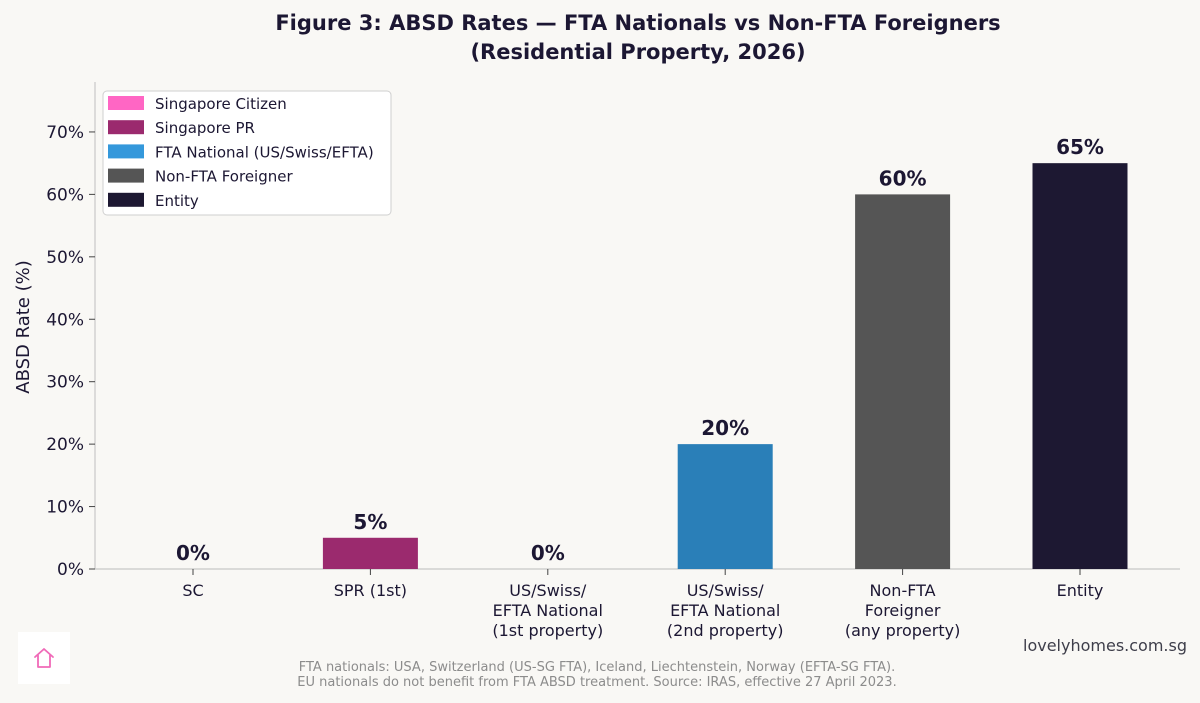  I want to click on bar-value-label: 65%, so click(1080, 147).